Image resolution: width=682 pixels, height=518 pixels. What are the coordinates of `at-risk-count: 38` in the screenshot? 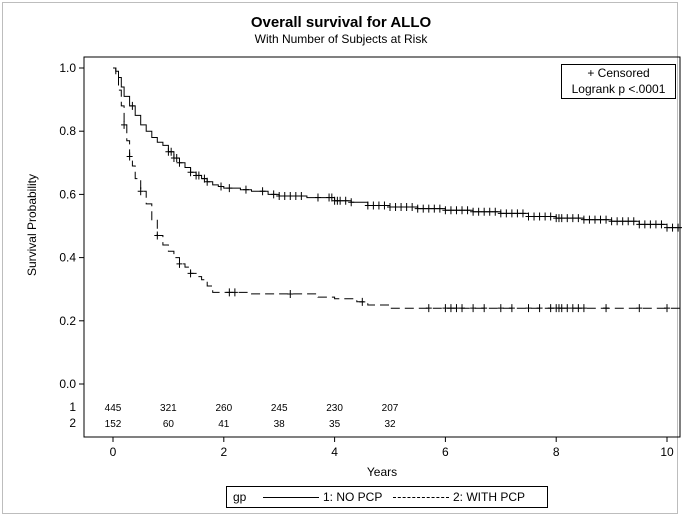 It's located at (280, 424).